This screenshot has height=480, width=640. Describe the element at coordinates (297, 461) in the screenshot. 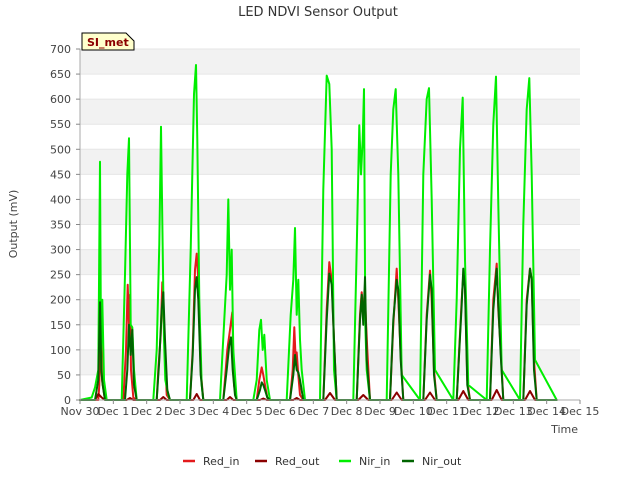

I see `legend-label: Red_out` at that location.